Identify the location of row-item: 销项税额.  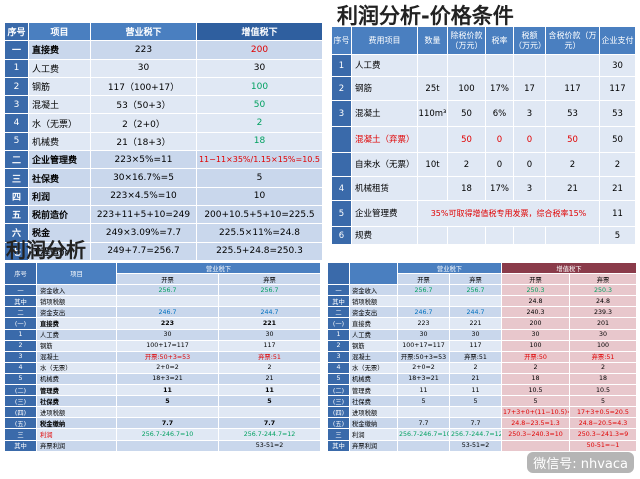
(373, 301).